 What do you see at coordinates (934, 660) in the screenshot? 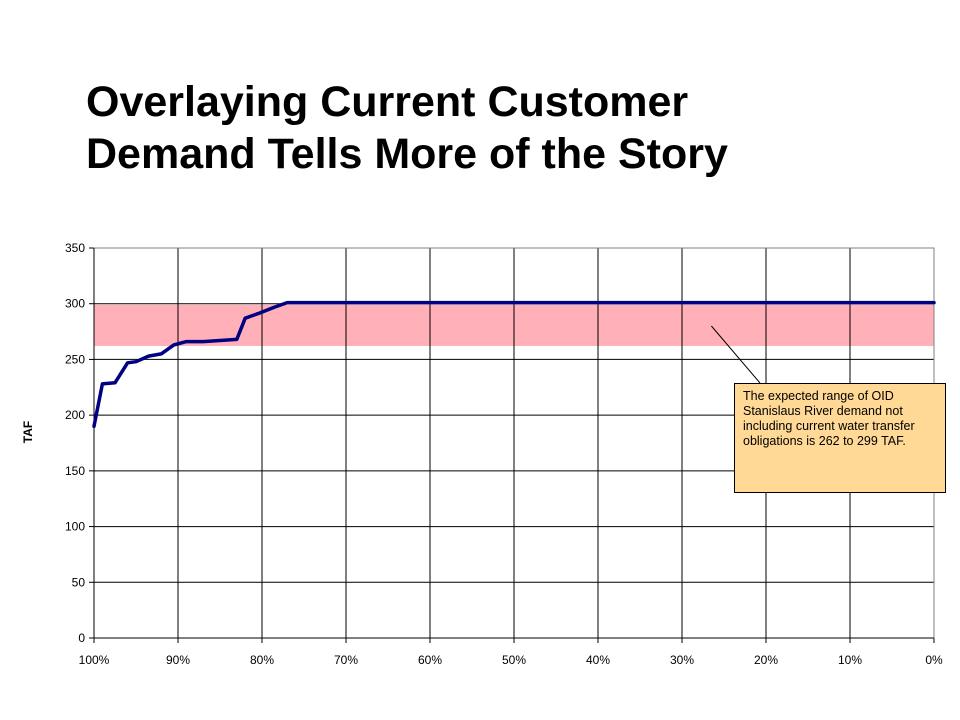
I see `x-tick-label: 0%` at bounding box center [934, 660].